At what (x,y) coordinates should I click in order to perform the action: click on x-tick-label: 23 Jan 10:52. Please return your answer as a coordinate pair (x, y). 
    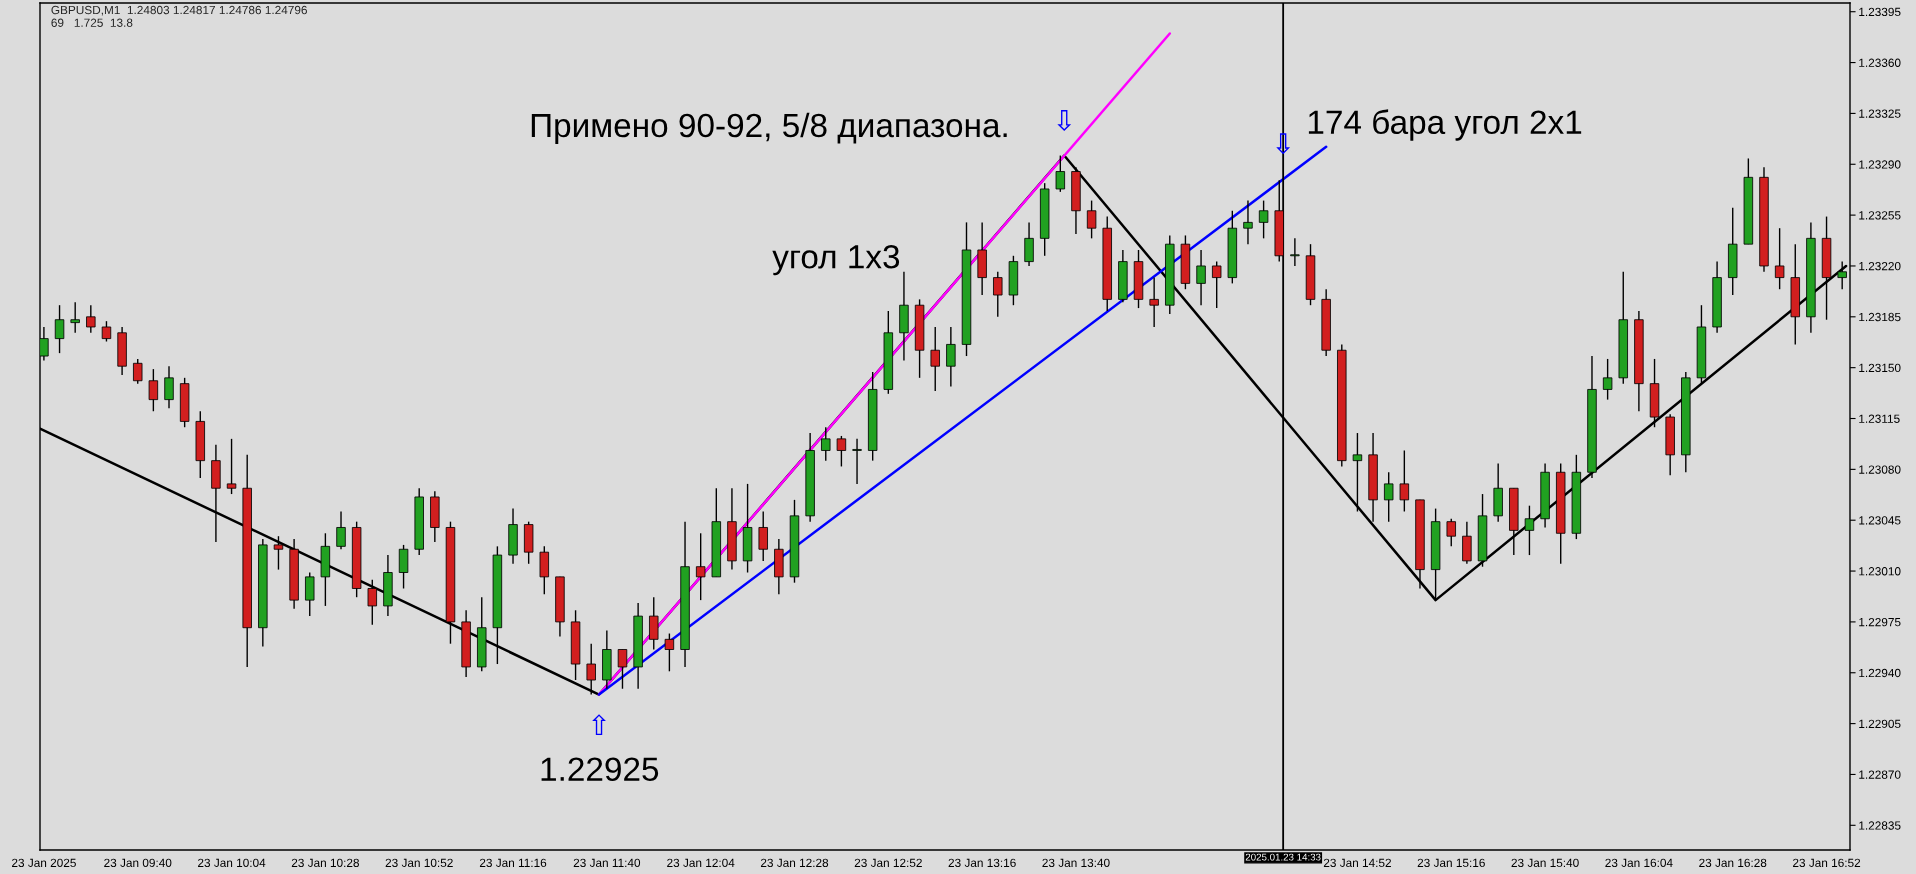
    Looking at the image, I should click on (419, 862).